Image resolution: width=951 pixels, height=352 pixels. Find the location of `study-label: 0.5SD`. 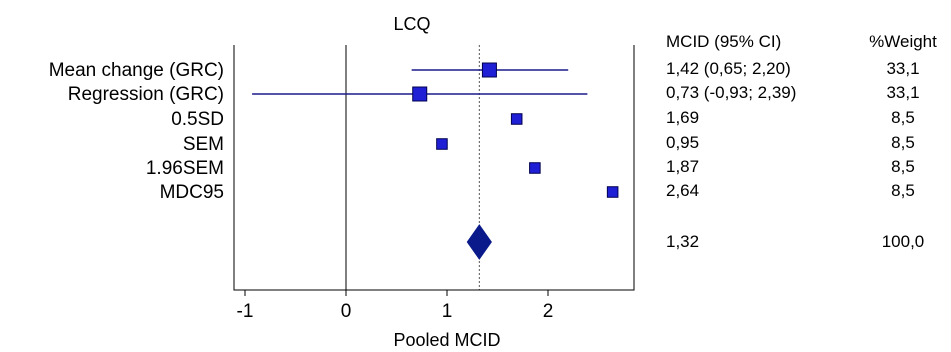

study-label: 0.5SD is located at coordinates (197, 119).